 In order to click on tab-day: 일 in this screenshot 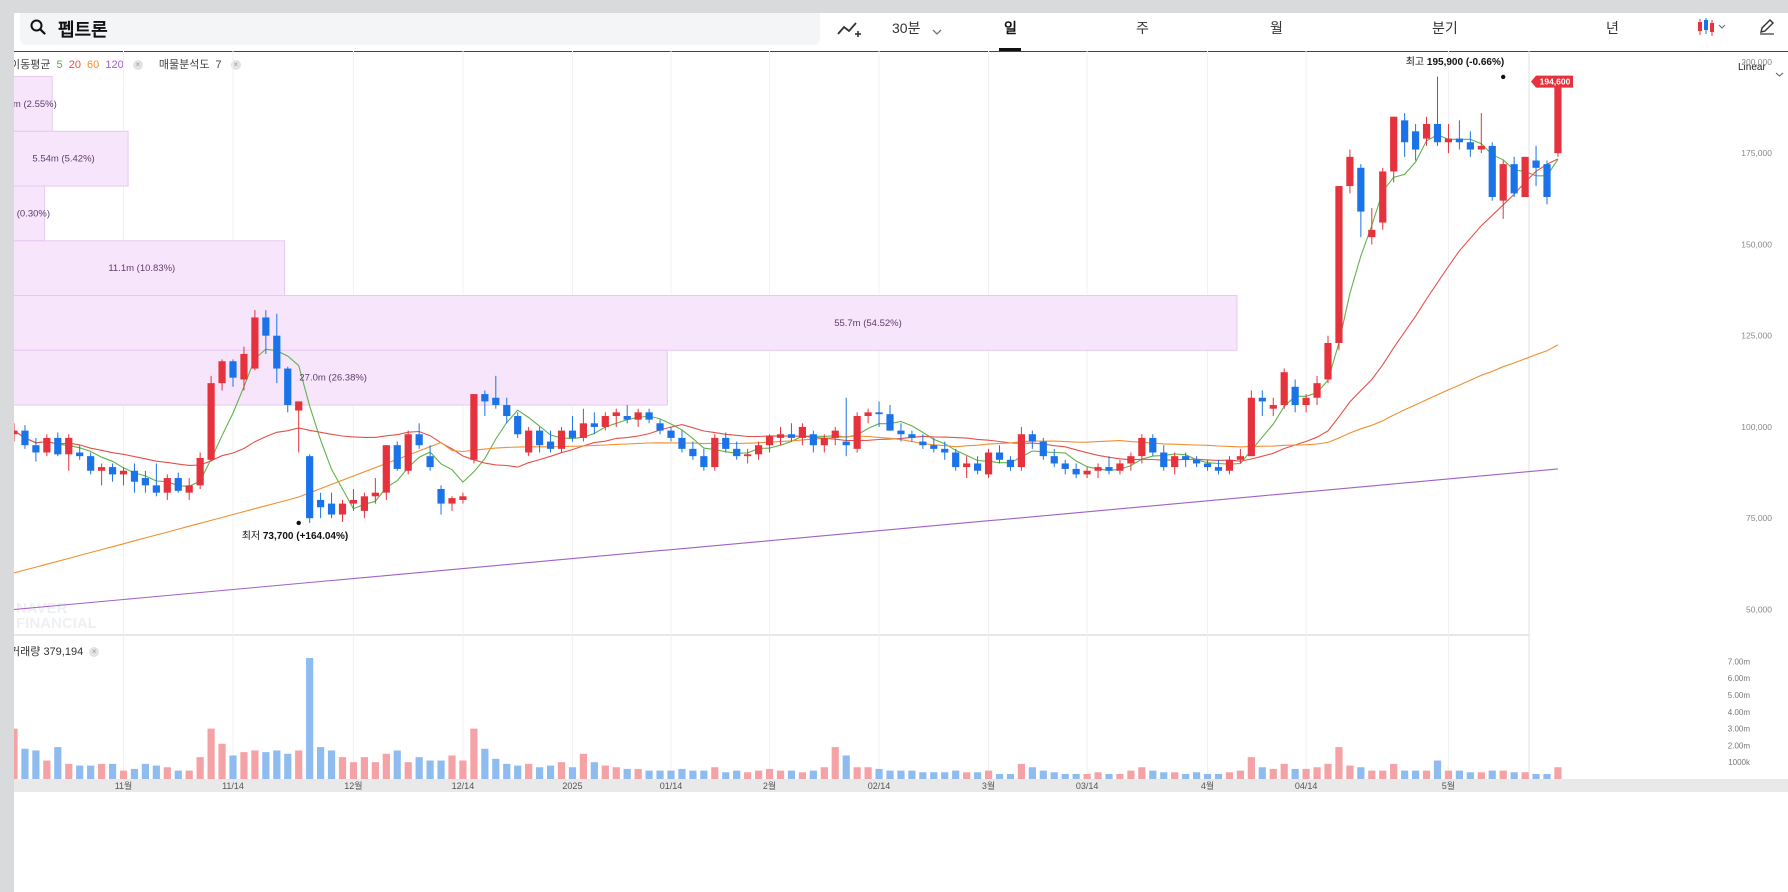, I will do `click(1010, 28)`.